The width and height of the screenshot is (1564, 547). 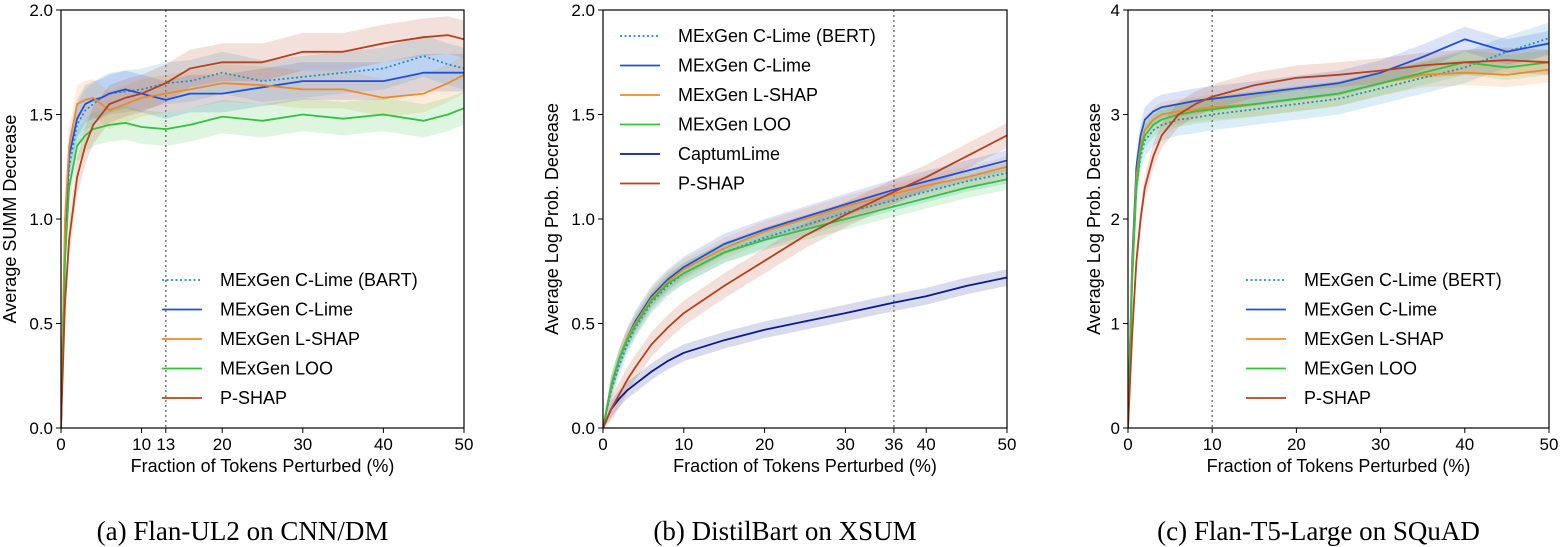 I want to click on y-tick-label: 0, so click(x=1115, y=428).